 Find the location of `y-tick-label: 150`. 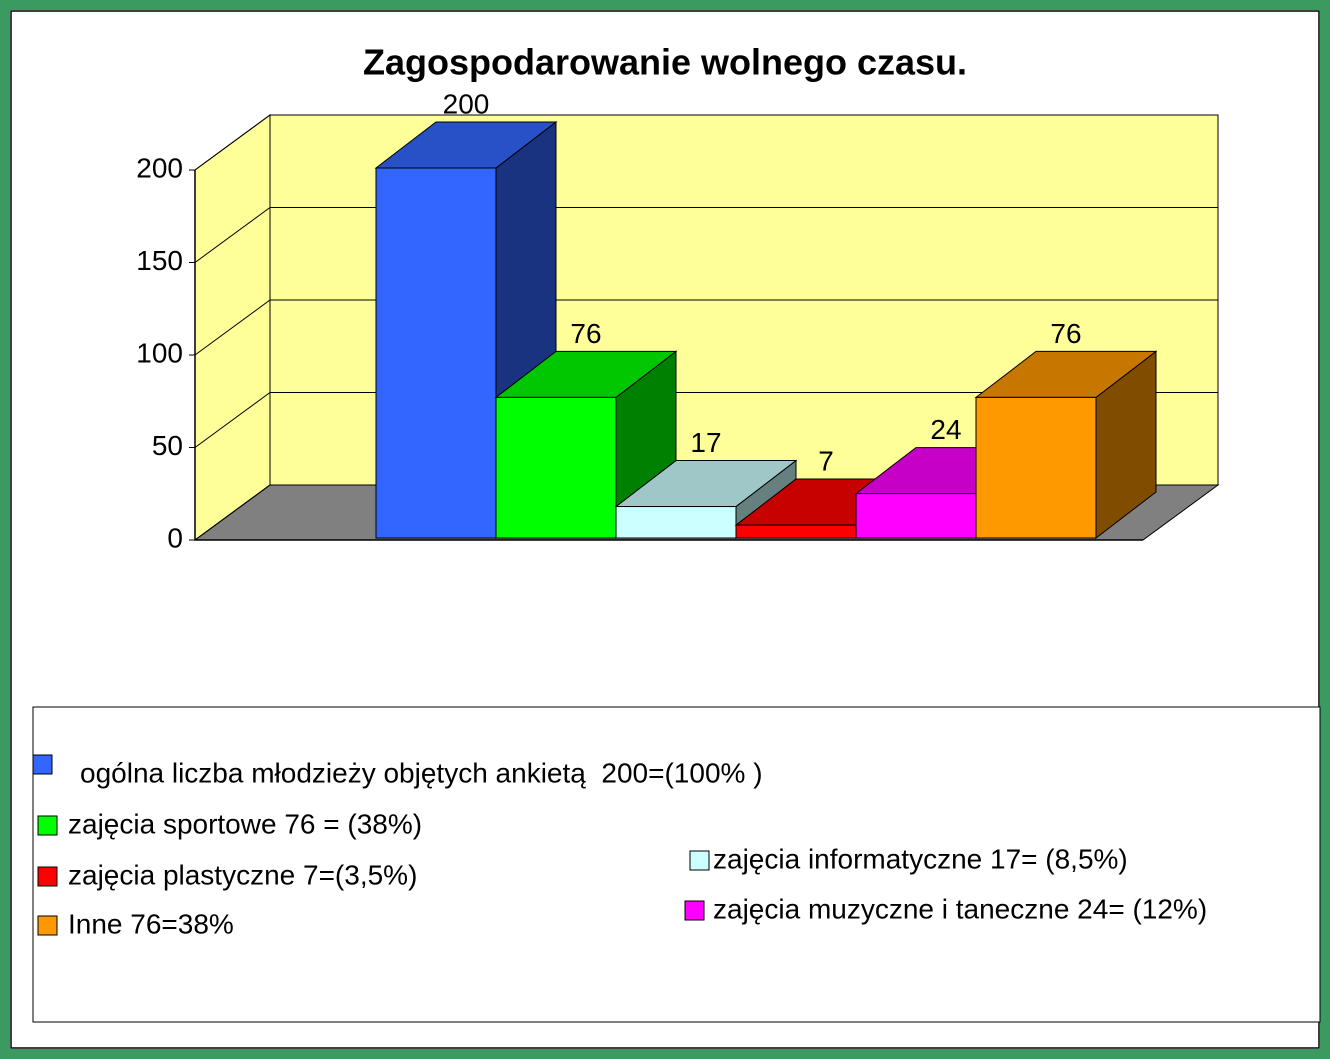

y-tick-label: 150 is located at coordinates (159, 260).